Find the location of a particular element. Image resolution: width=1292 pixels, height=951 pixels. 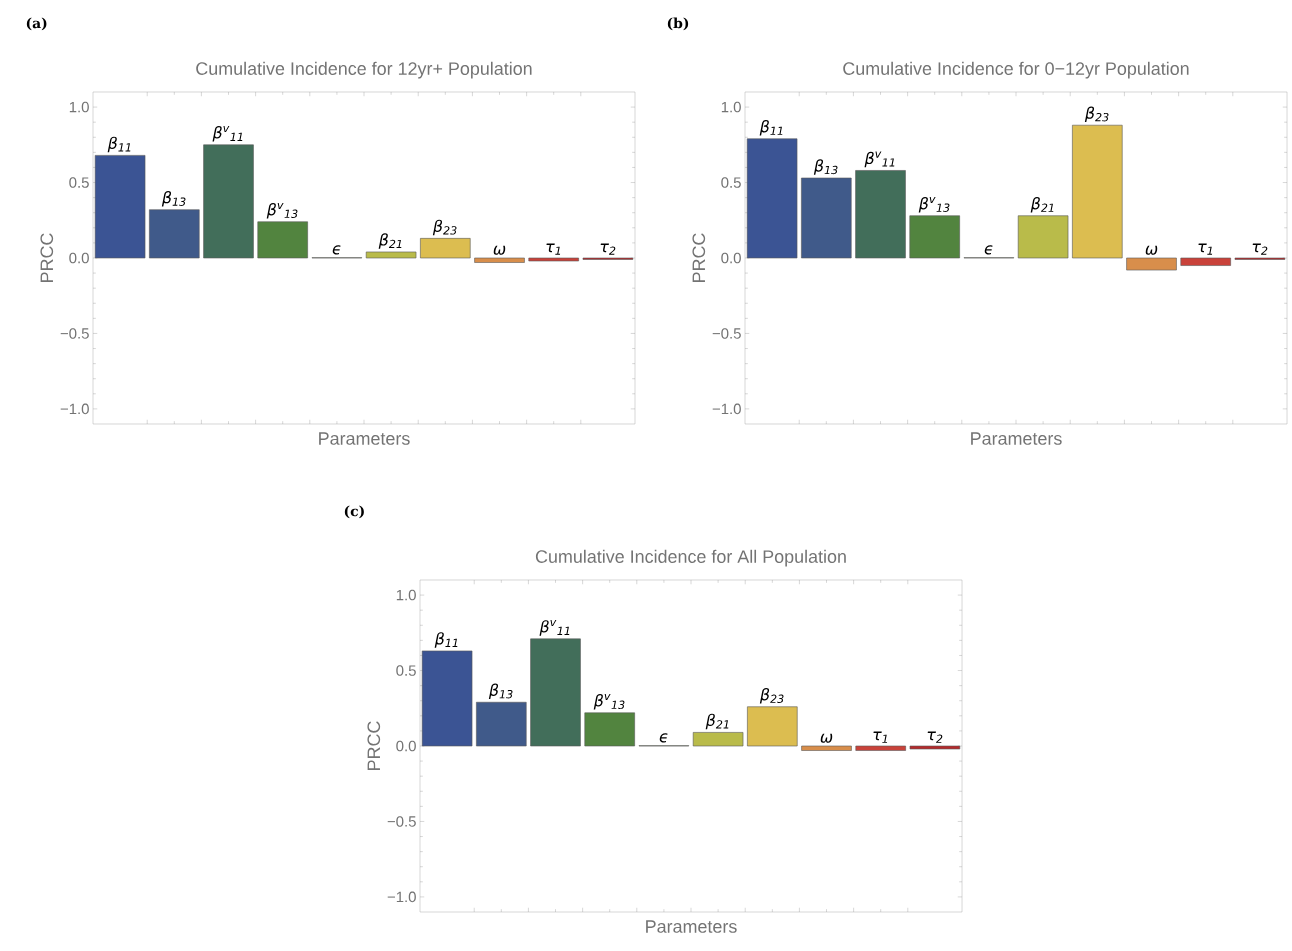

chart-title: Cumulative Incidence for All Population is located at coordinates (690, 558).